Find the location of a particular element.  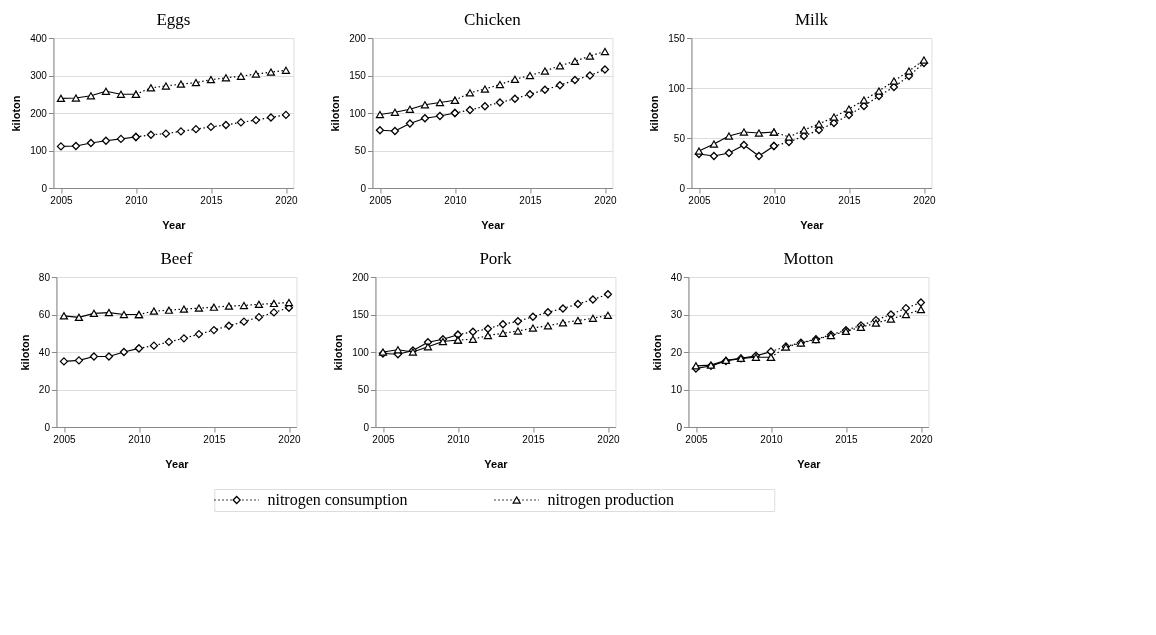

chart-title: Chicken is located at coordinates (493, 19).